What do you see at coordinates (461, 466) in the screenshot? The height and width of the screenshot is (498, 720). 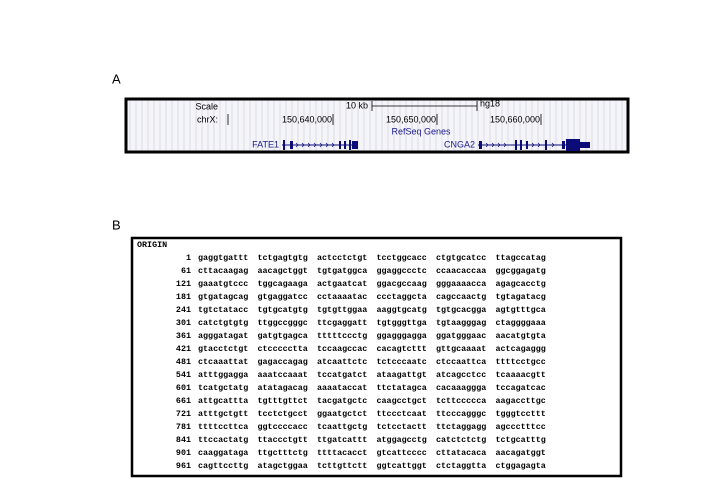 I see `sequence-block: ctctaggtta` at bounding box center [461, 466].